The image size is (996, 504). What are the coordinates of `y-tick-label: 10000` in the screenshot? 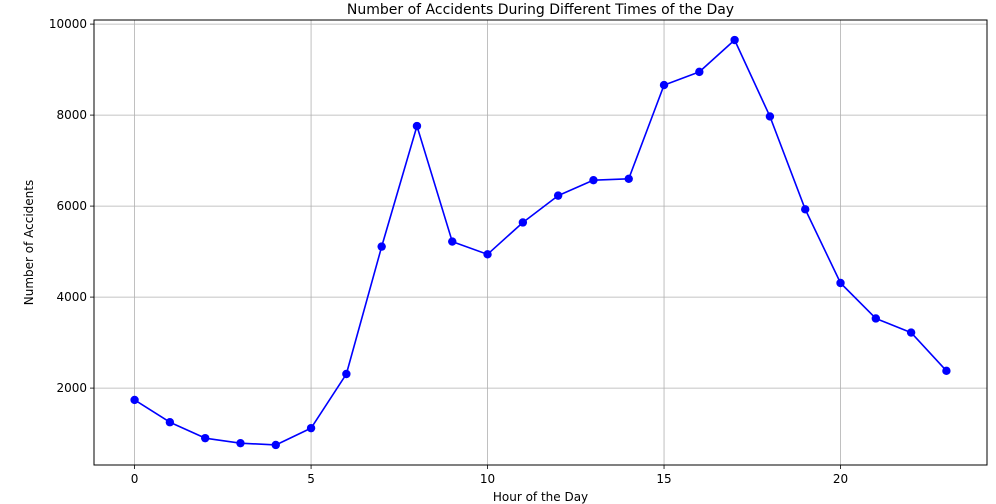 It's located at (68, 24).